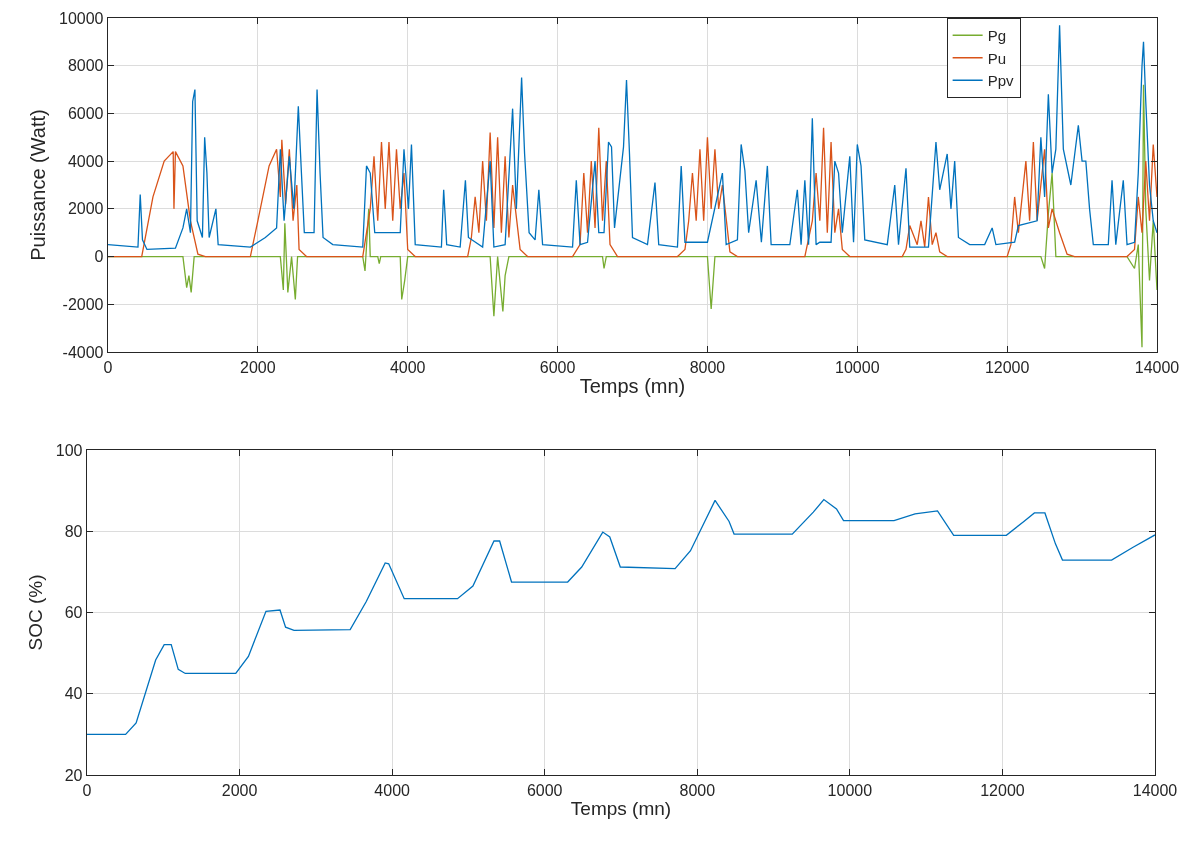  Describe the element at coordinates (69, 450) in the screenshot. I see `y-tick-label: 100` at that location.